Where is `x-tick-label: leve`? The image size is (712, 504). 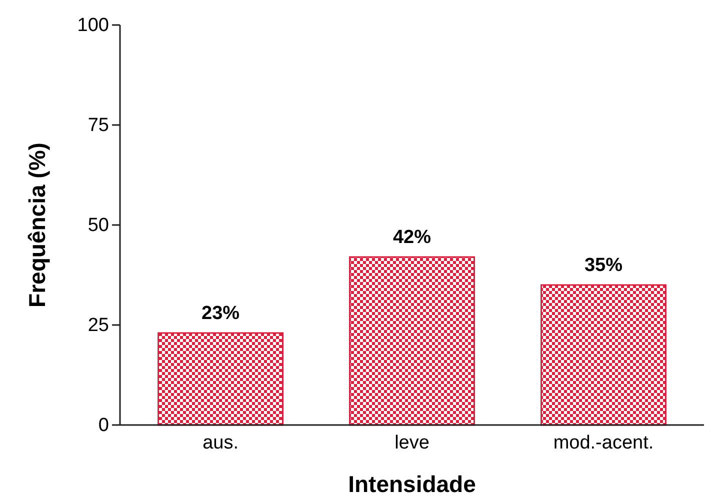
x-tick-label: leve is located at coordinates (412, 443).